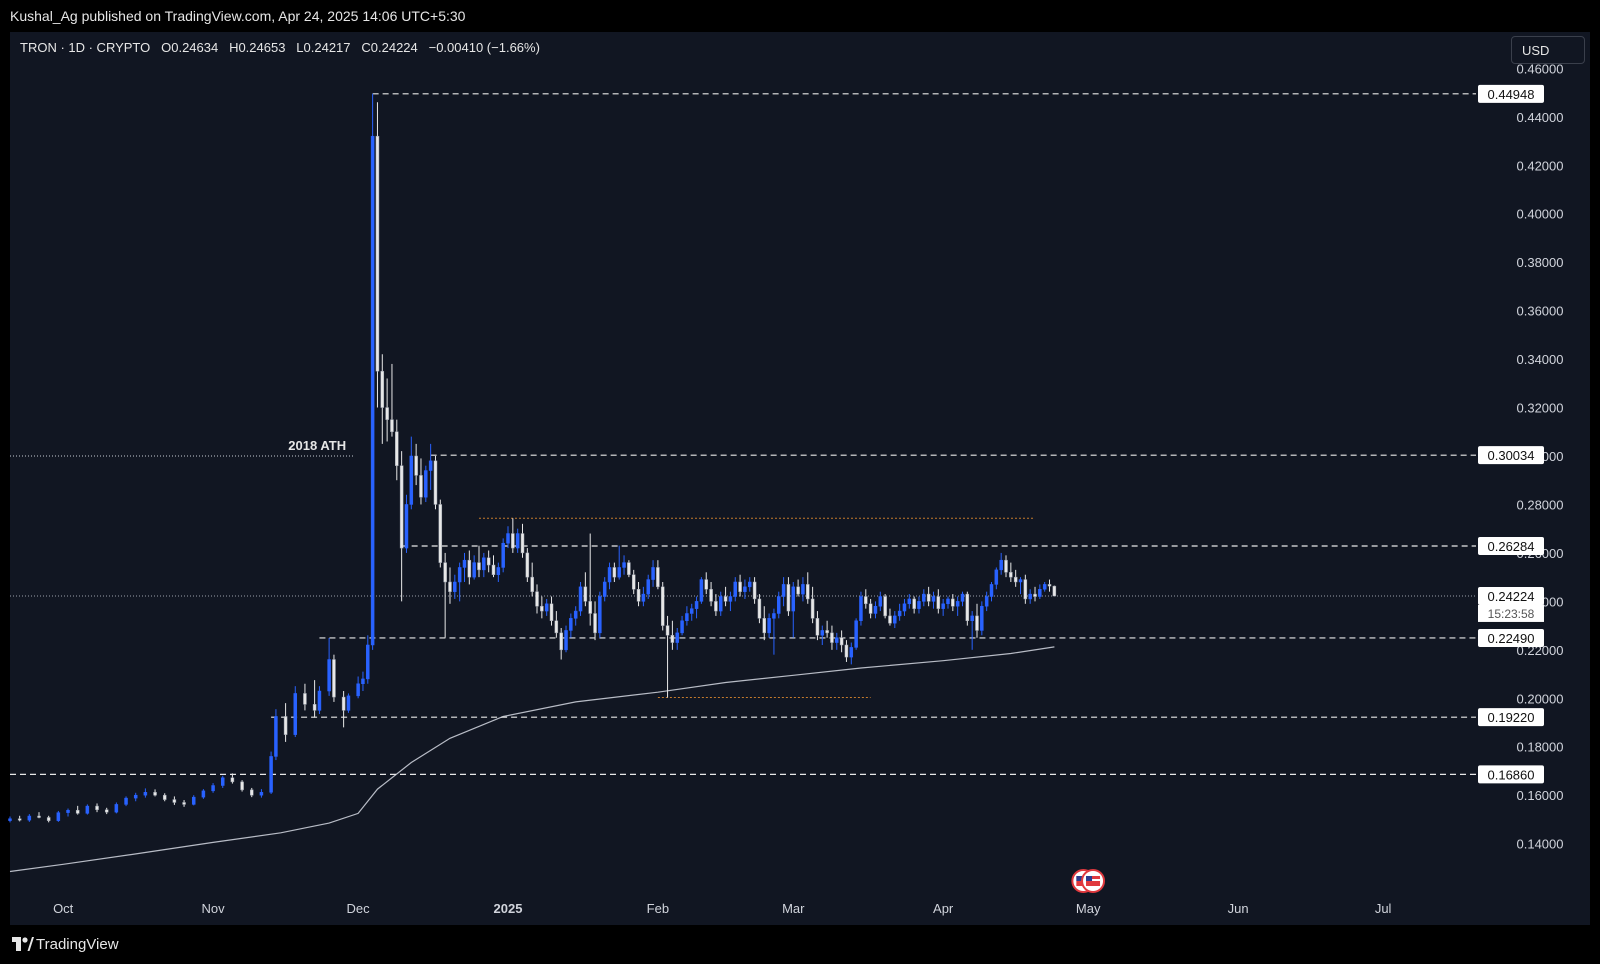 This screenshot has height=964, width=1600. I want to click on level-label-4: 0.19220, so click(1511, 717).